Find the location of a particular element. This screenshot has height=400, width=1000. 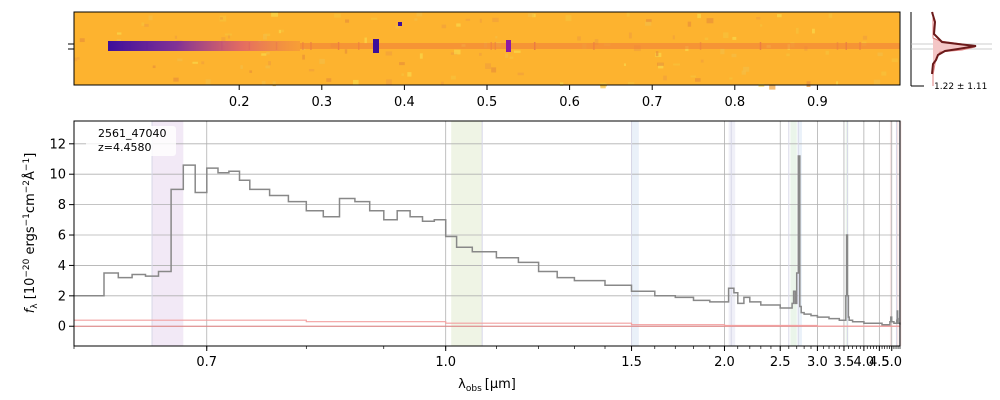

top-xtick-label: 0.3 is located at coordinates (321, 102).